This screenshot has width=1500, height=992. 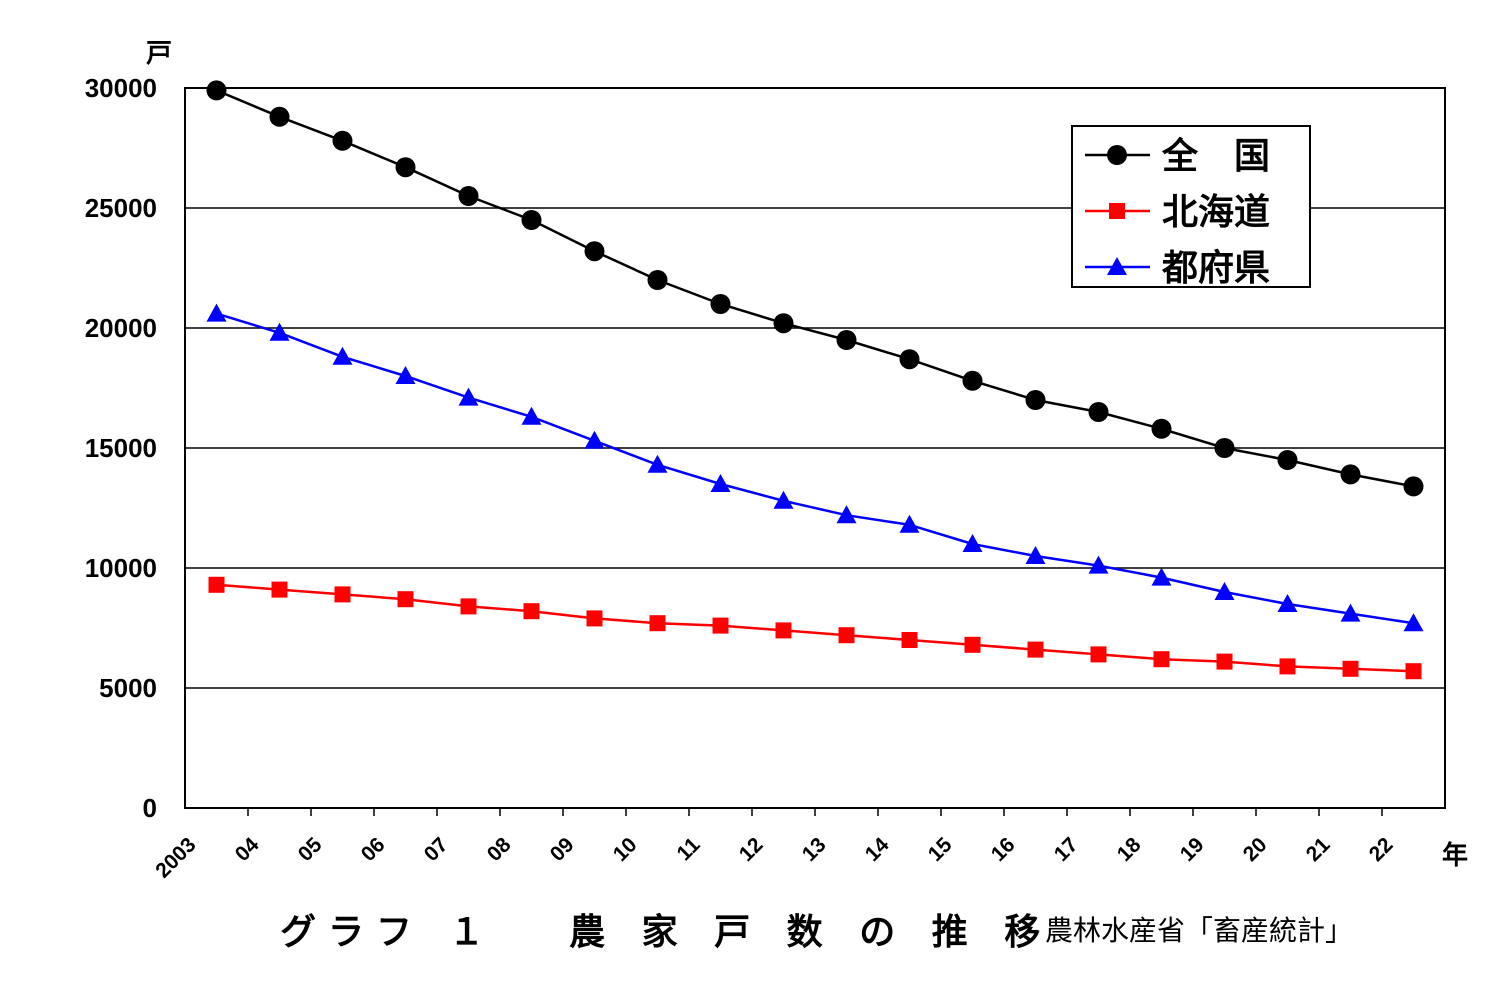 I want to click on x-tick-label: 17, so click(x=1066, y=849).